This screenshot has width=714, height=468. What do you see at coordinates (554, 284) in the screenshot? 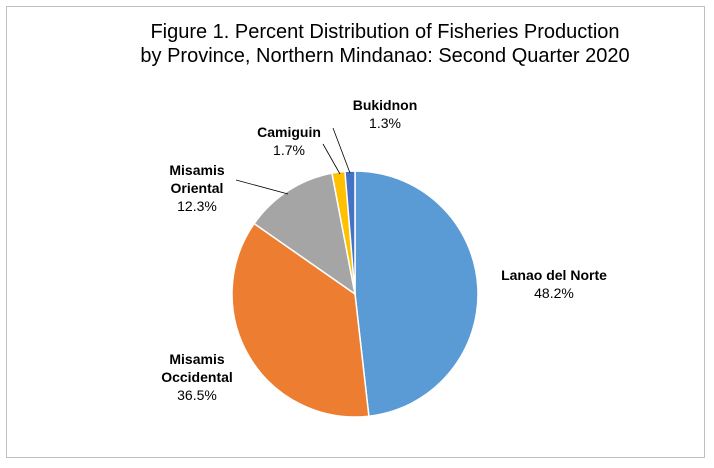
I see `data-label-1: Lanao del Norte 48.2%` at bounding box center [554, 284].